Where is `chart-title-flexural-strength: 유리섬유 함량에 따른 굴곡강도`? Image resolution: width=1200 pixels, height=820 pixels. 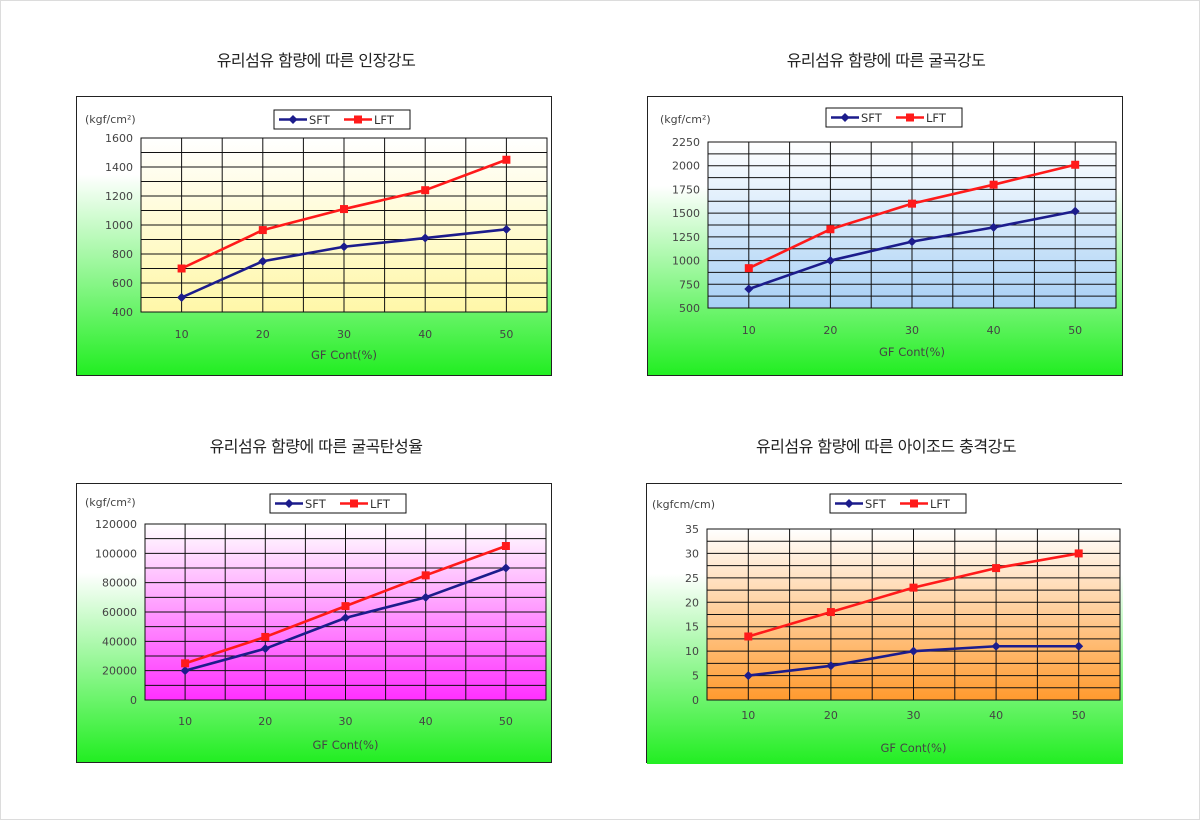 chart-title-flexural-strength: 유리섬유 함량에 따른 굴곡강도 is located at coordinates (886, 60).